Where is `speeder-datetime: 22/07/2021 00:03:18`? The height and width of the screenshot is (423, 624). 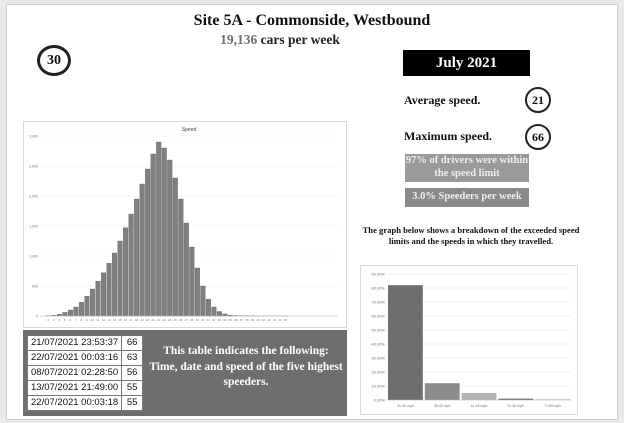 speeder-datetime: 22/07/2021 00:03:18 is located at coordinates (74, 403).